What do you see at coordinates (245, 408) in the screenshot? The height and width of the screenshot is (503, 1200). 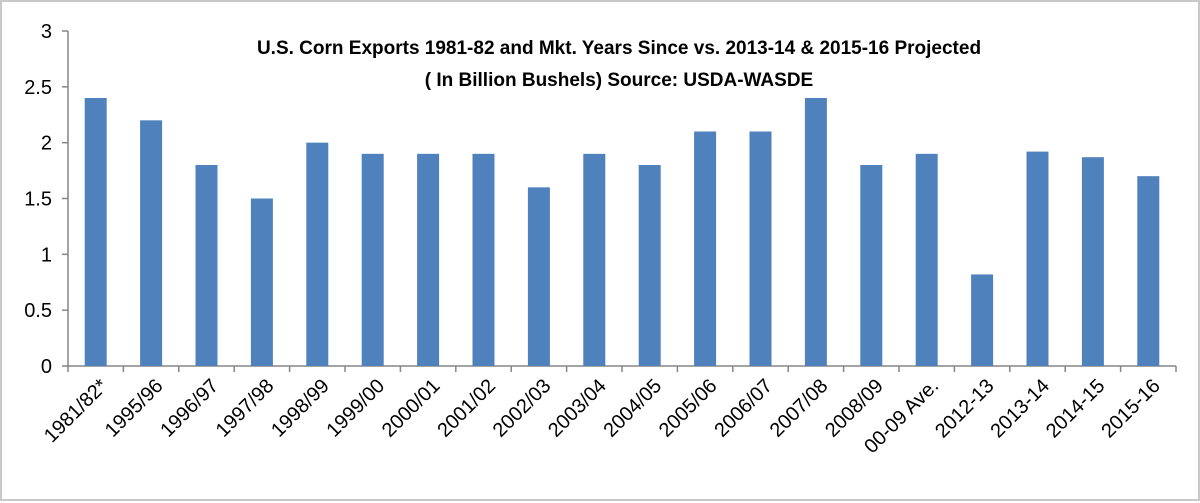 I see `x-tick-label: 1997/98` at bounding box center [245, 408].